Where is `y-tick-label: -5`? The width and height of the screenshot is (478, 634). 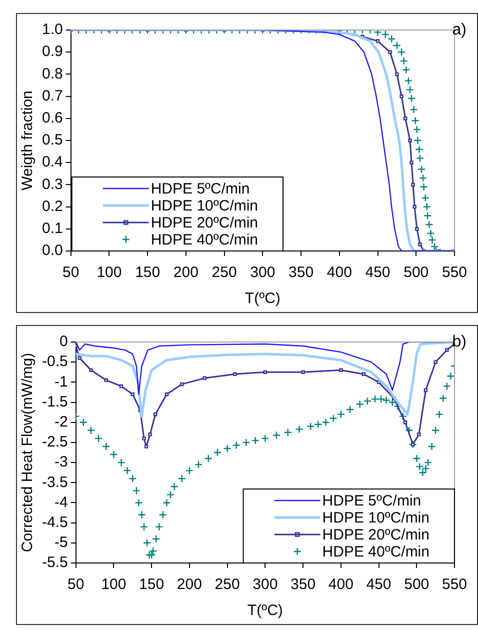
y-tick-label: -5 is located at coordinates (61, 543).